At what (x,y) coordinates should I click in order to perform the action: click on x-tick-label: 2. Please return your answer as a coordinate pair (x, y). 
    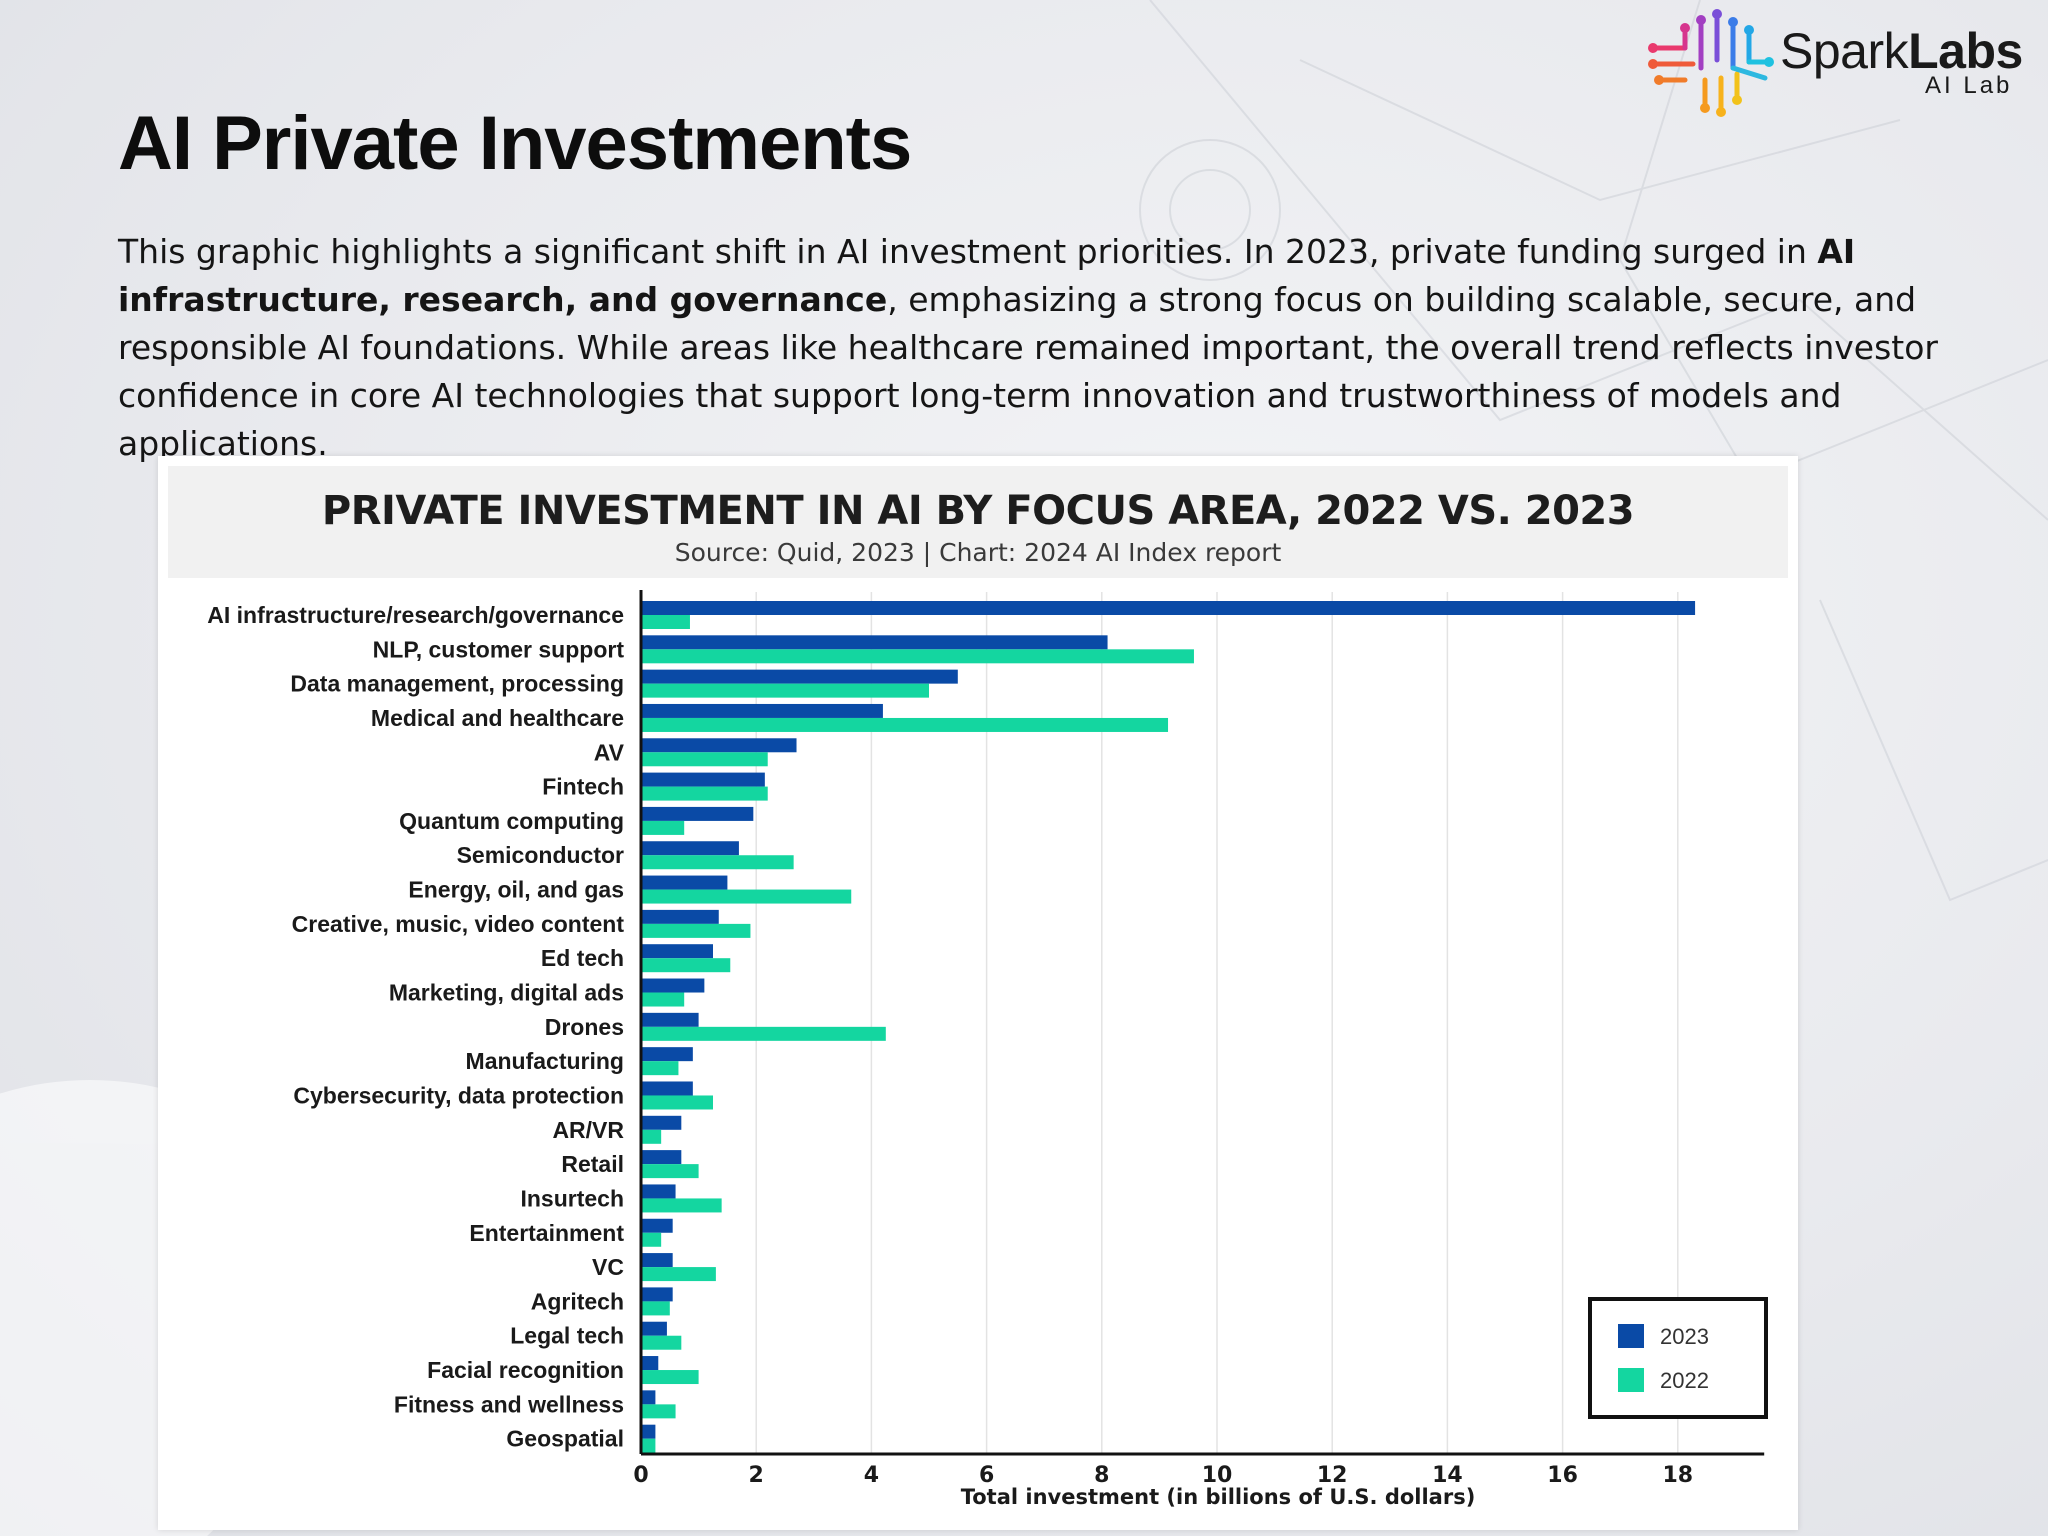
    Looking at the image, I should click on (756, 1475).